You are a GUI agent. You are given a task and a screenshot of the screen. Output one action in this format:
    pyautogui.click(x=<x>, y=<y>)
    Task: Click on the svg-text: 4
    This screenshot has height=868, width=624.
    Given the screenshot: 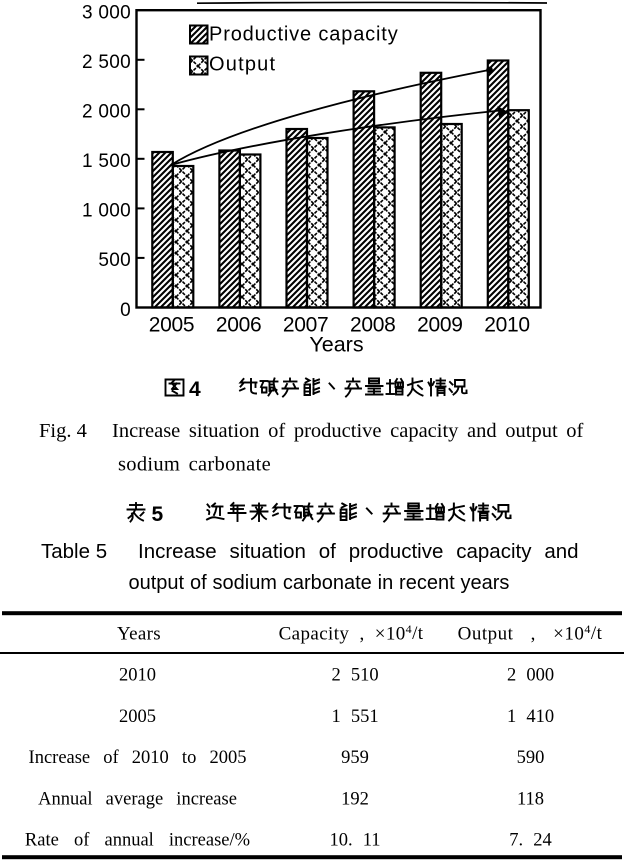 What is the action you would take?
    pyautogui.click(x=195, y=389)
    